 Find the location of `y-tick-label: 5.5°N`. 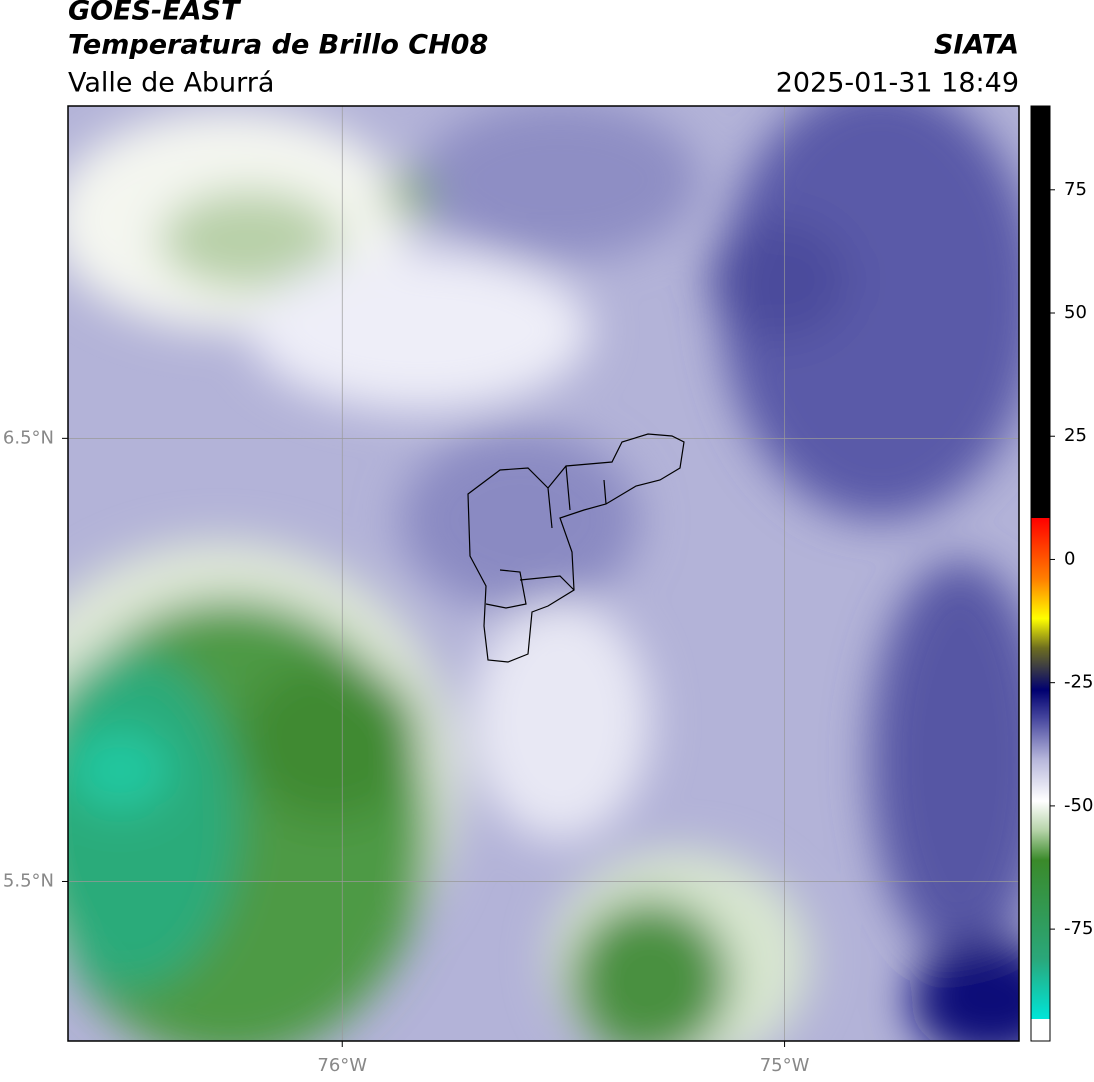

y-tick-label: 5.5°N is located at coordinates (28, 880).